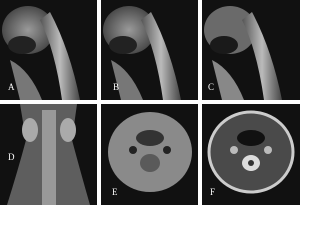  I want to click on skin, so click(251, 152).